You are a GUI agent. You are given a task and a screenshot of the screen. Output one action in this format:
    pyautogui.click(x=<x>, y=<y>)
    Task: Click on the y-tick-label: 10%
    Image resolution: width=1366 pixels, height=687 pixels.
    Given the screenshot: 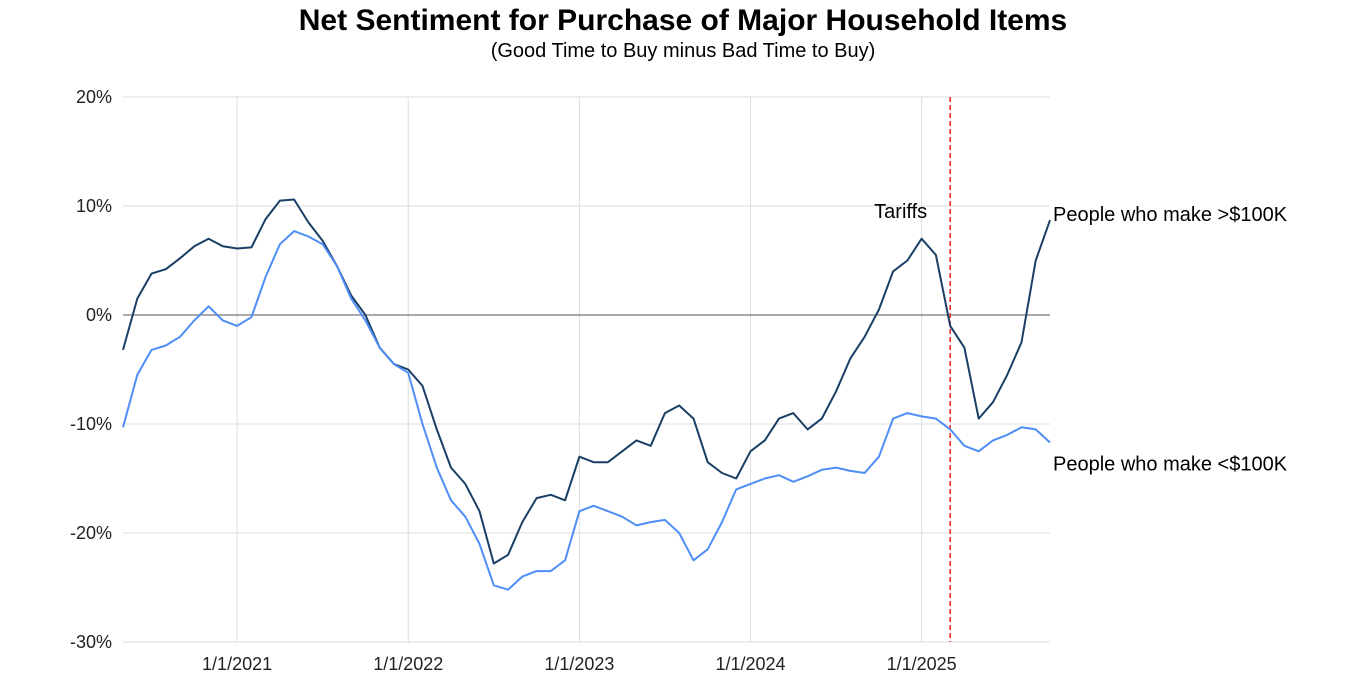 What is the action you would take?
    pyautogui.click(x=94, y=206)
    